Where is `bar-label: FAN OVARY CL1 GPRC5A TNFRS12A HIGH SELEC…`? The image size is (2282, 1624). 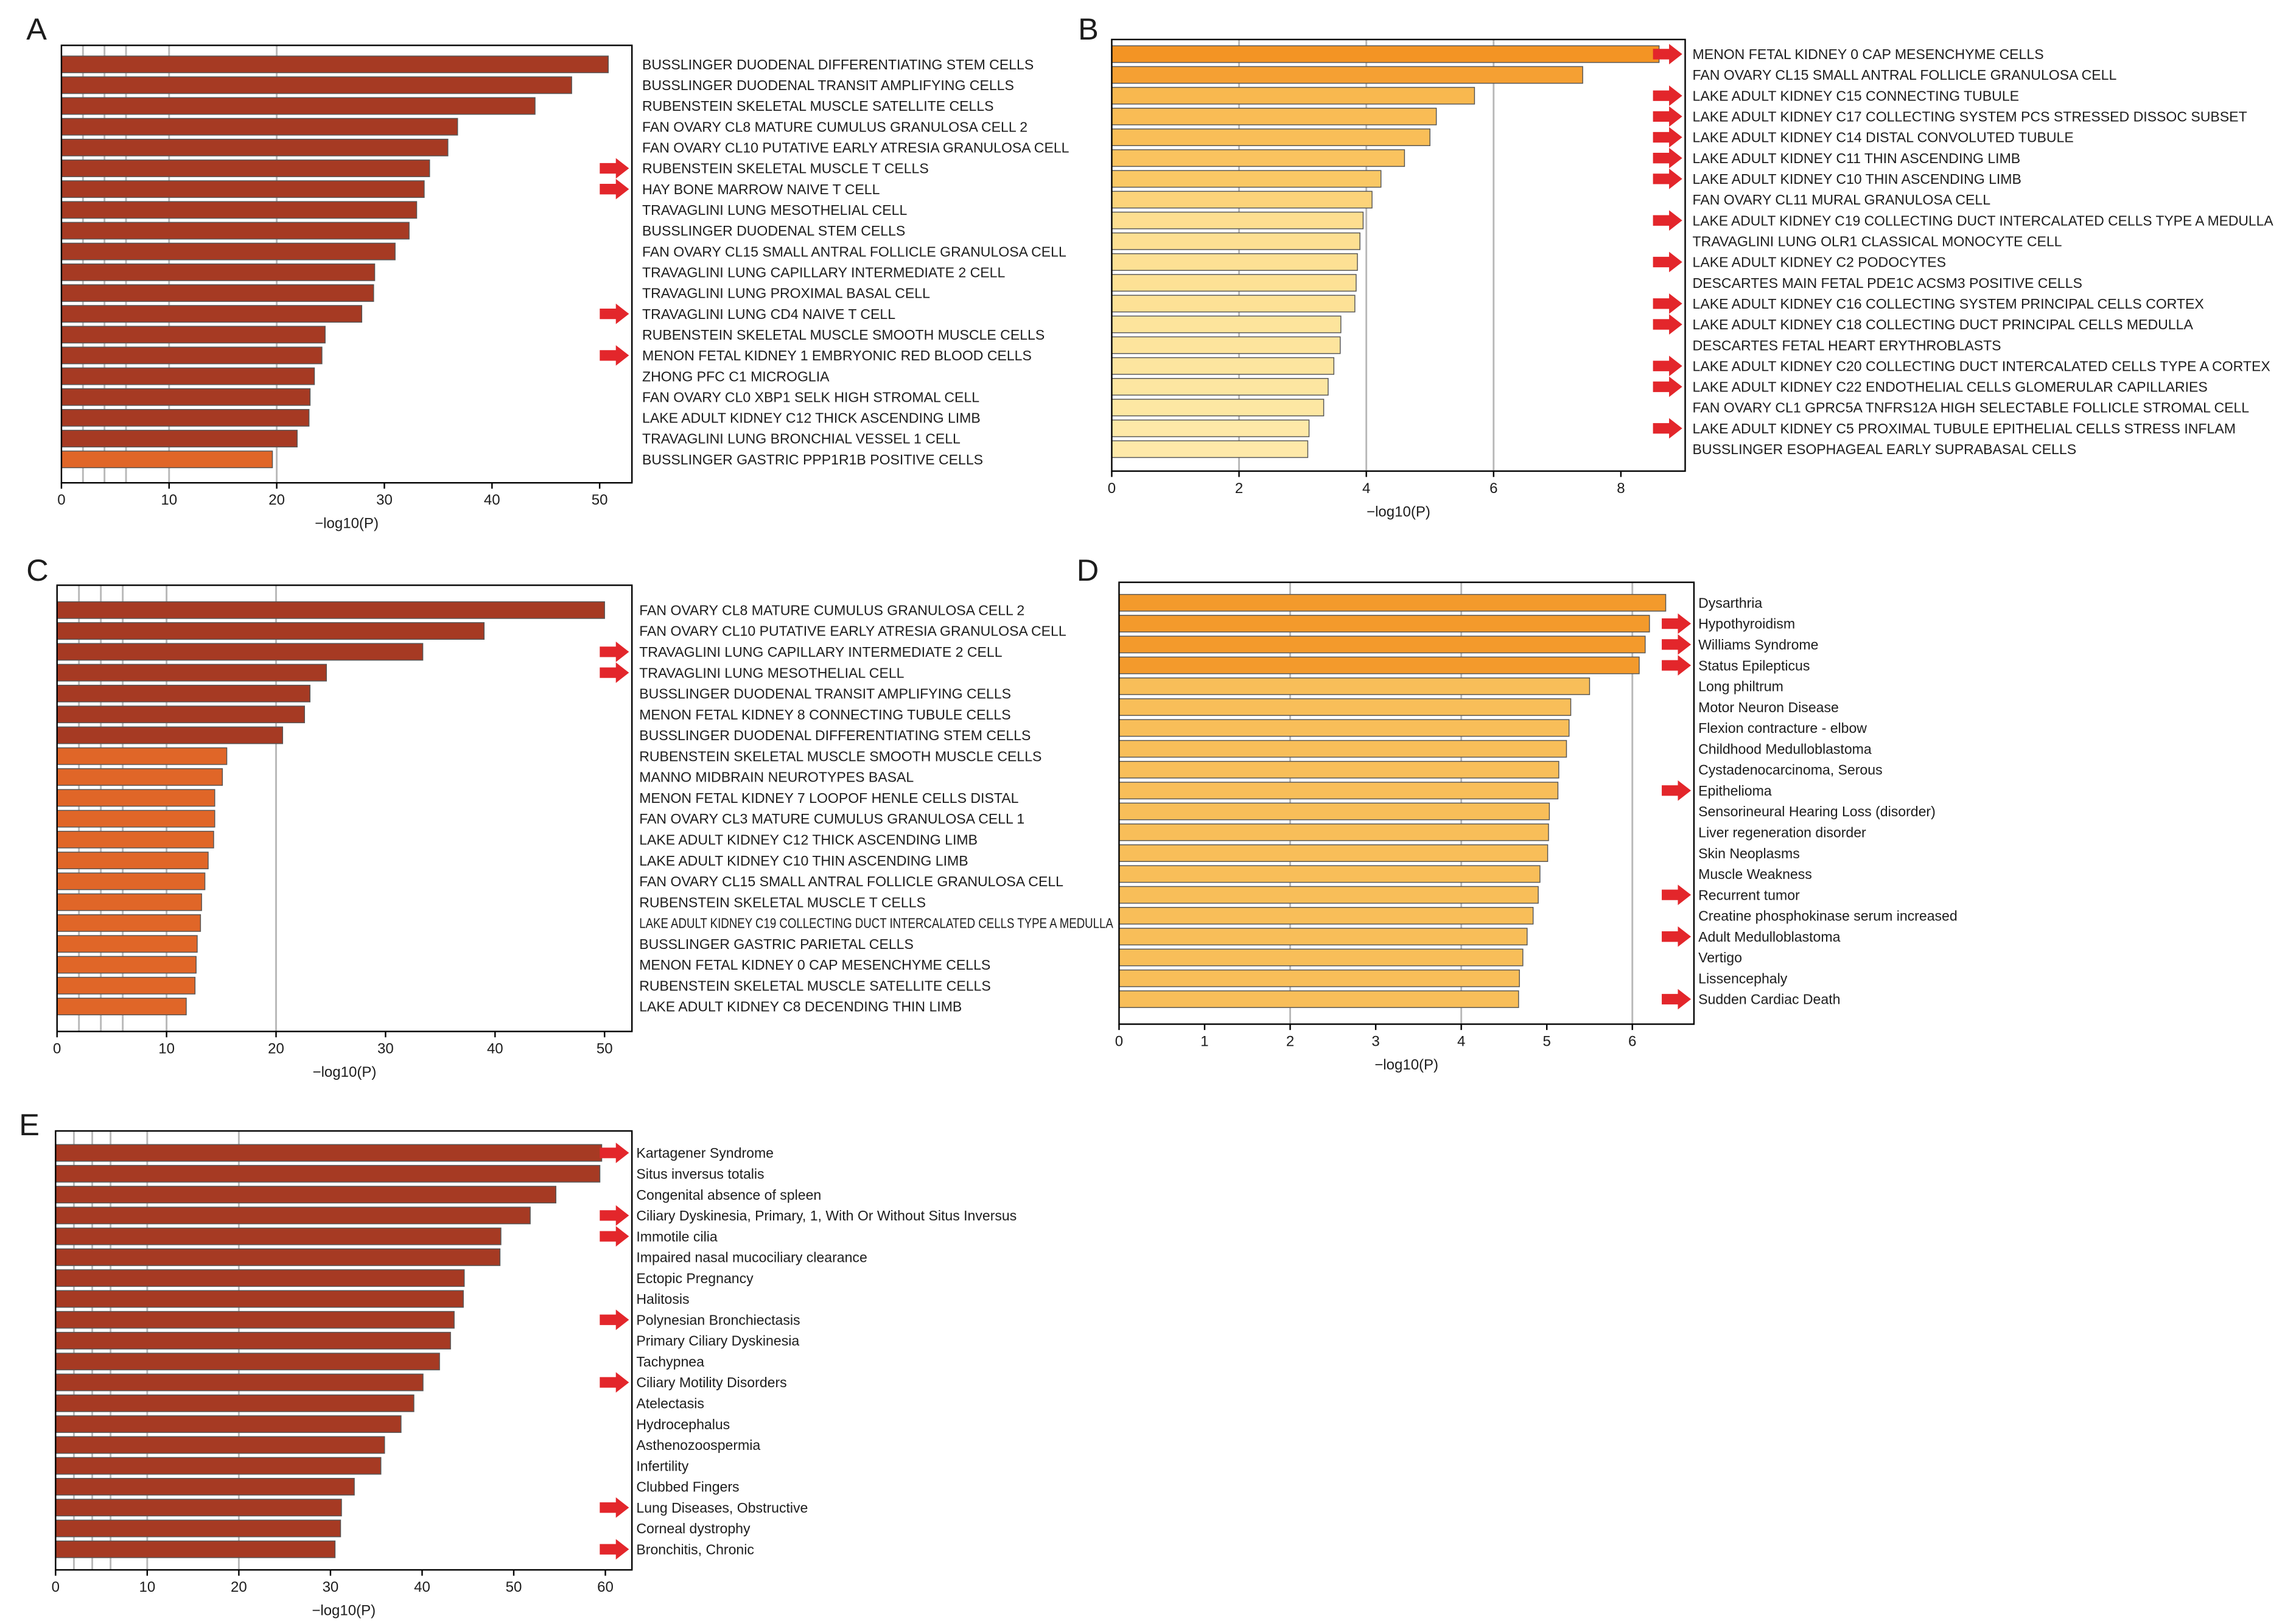
bar-label: FAN OVARY CL1 GPRC5A TNFRS12A HIGH SELEC… is located at coordinates (1971, 408).